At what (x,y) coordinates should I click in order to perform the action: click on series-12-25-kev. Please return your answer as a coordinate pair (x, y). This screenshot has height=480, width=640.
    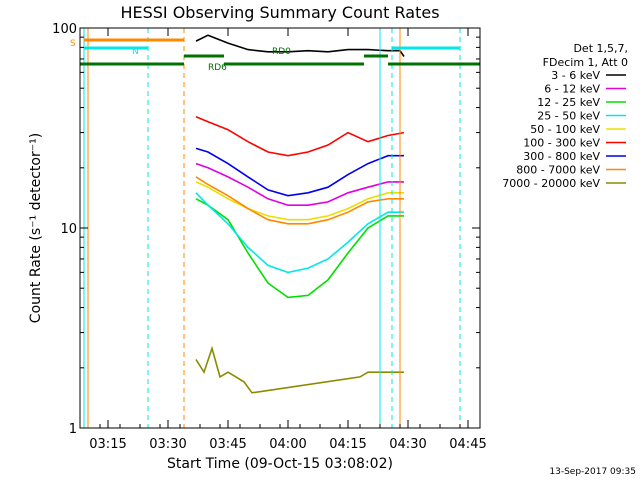
    Looking at the image, I should click on (299, 248).